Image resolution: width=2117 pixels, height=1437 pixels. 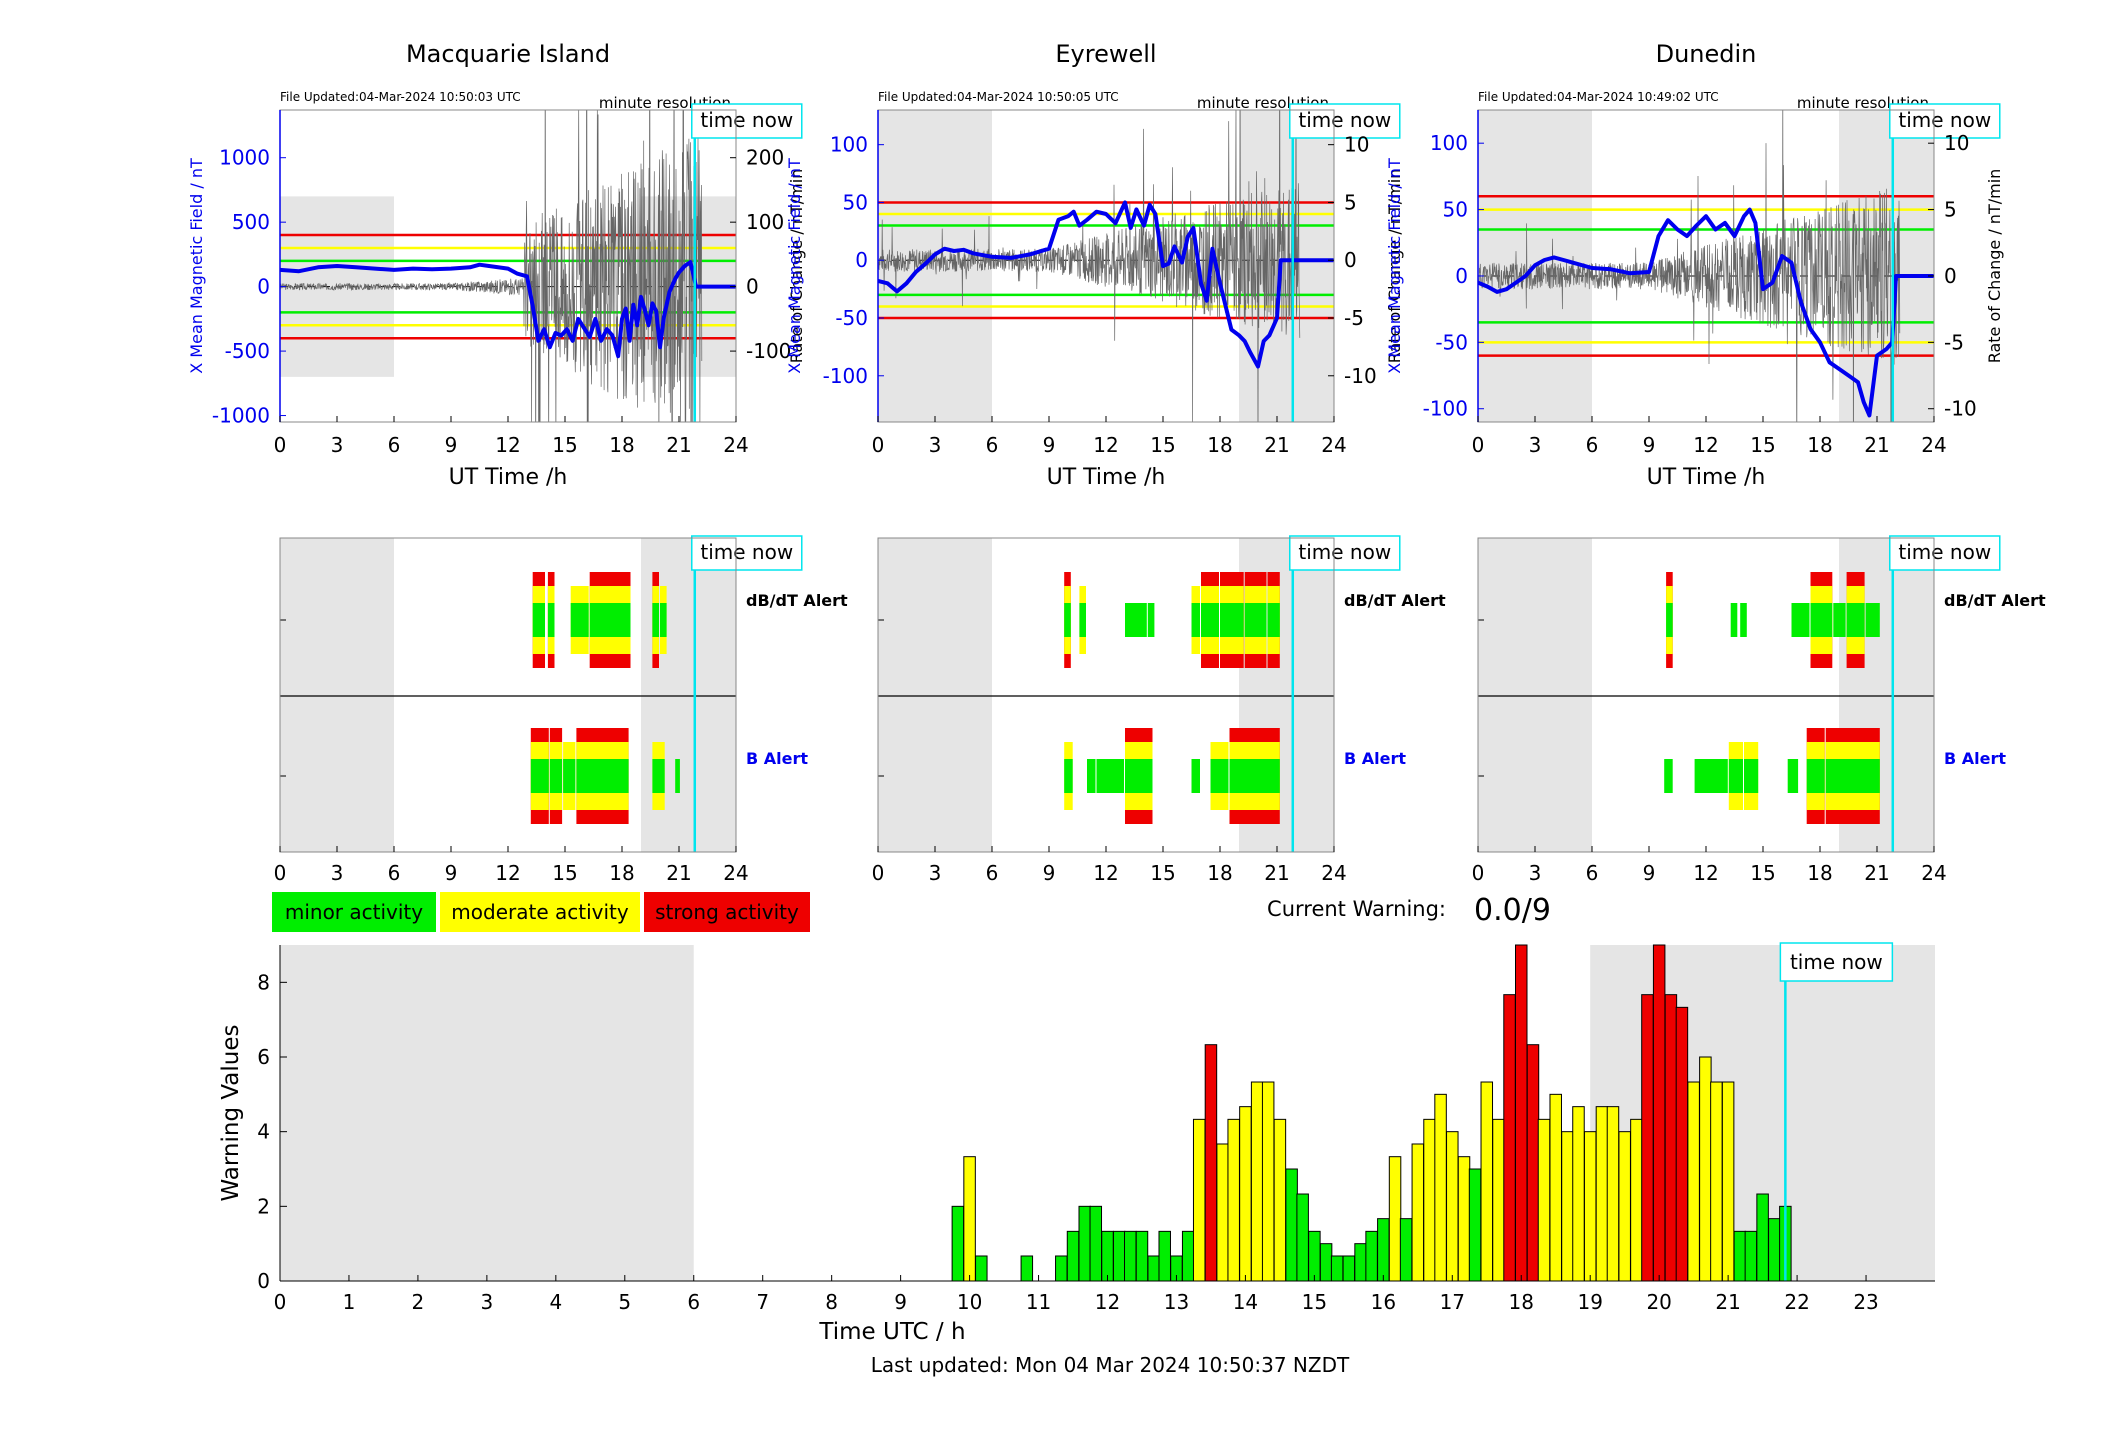 What do you see at coordinates (831, 1302) in the screenshot?
I see `x-tick-label: 8` at bounding box center [831, 1302].